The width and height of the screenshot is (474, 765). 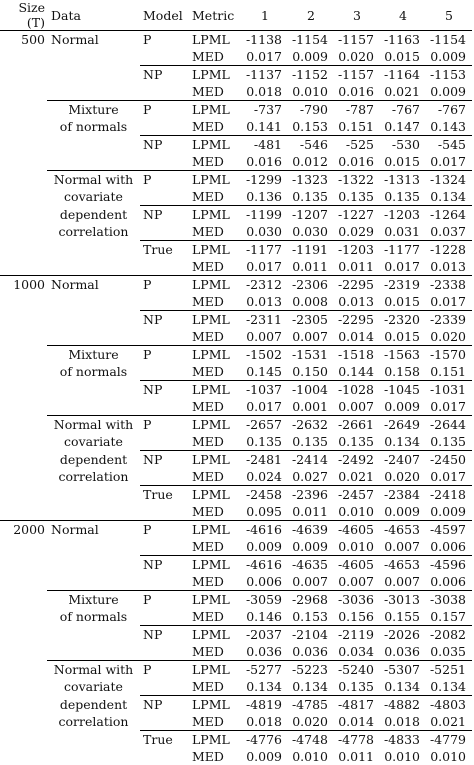 What do you see at coordinates (93, 285) in the screenshot?
I see `data-cell: Normal` at bounding box center [93, 285].